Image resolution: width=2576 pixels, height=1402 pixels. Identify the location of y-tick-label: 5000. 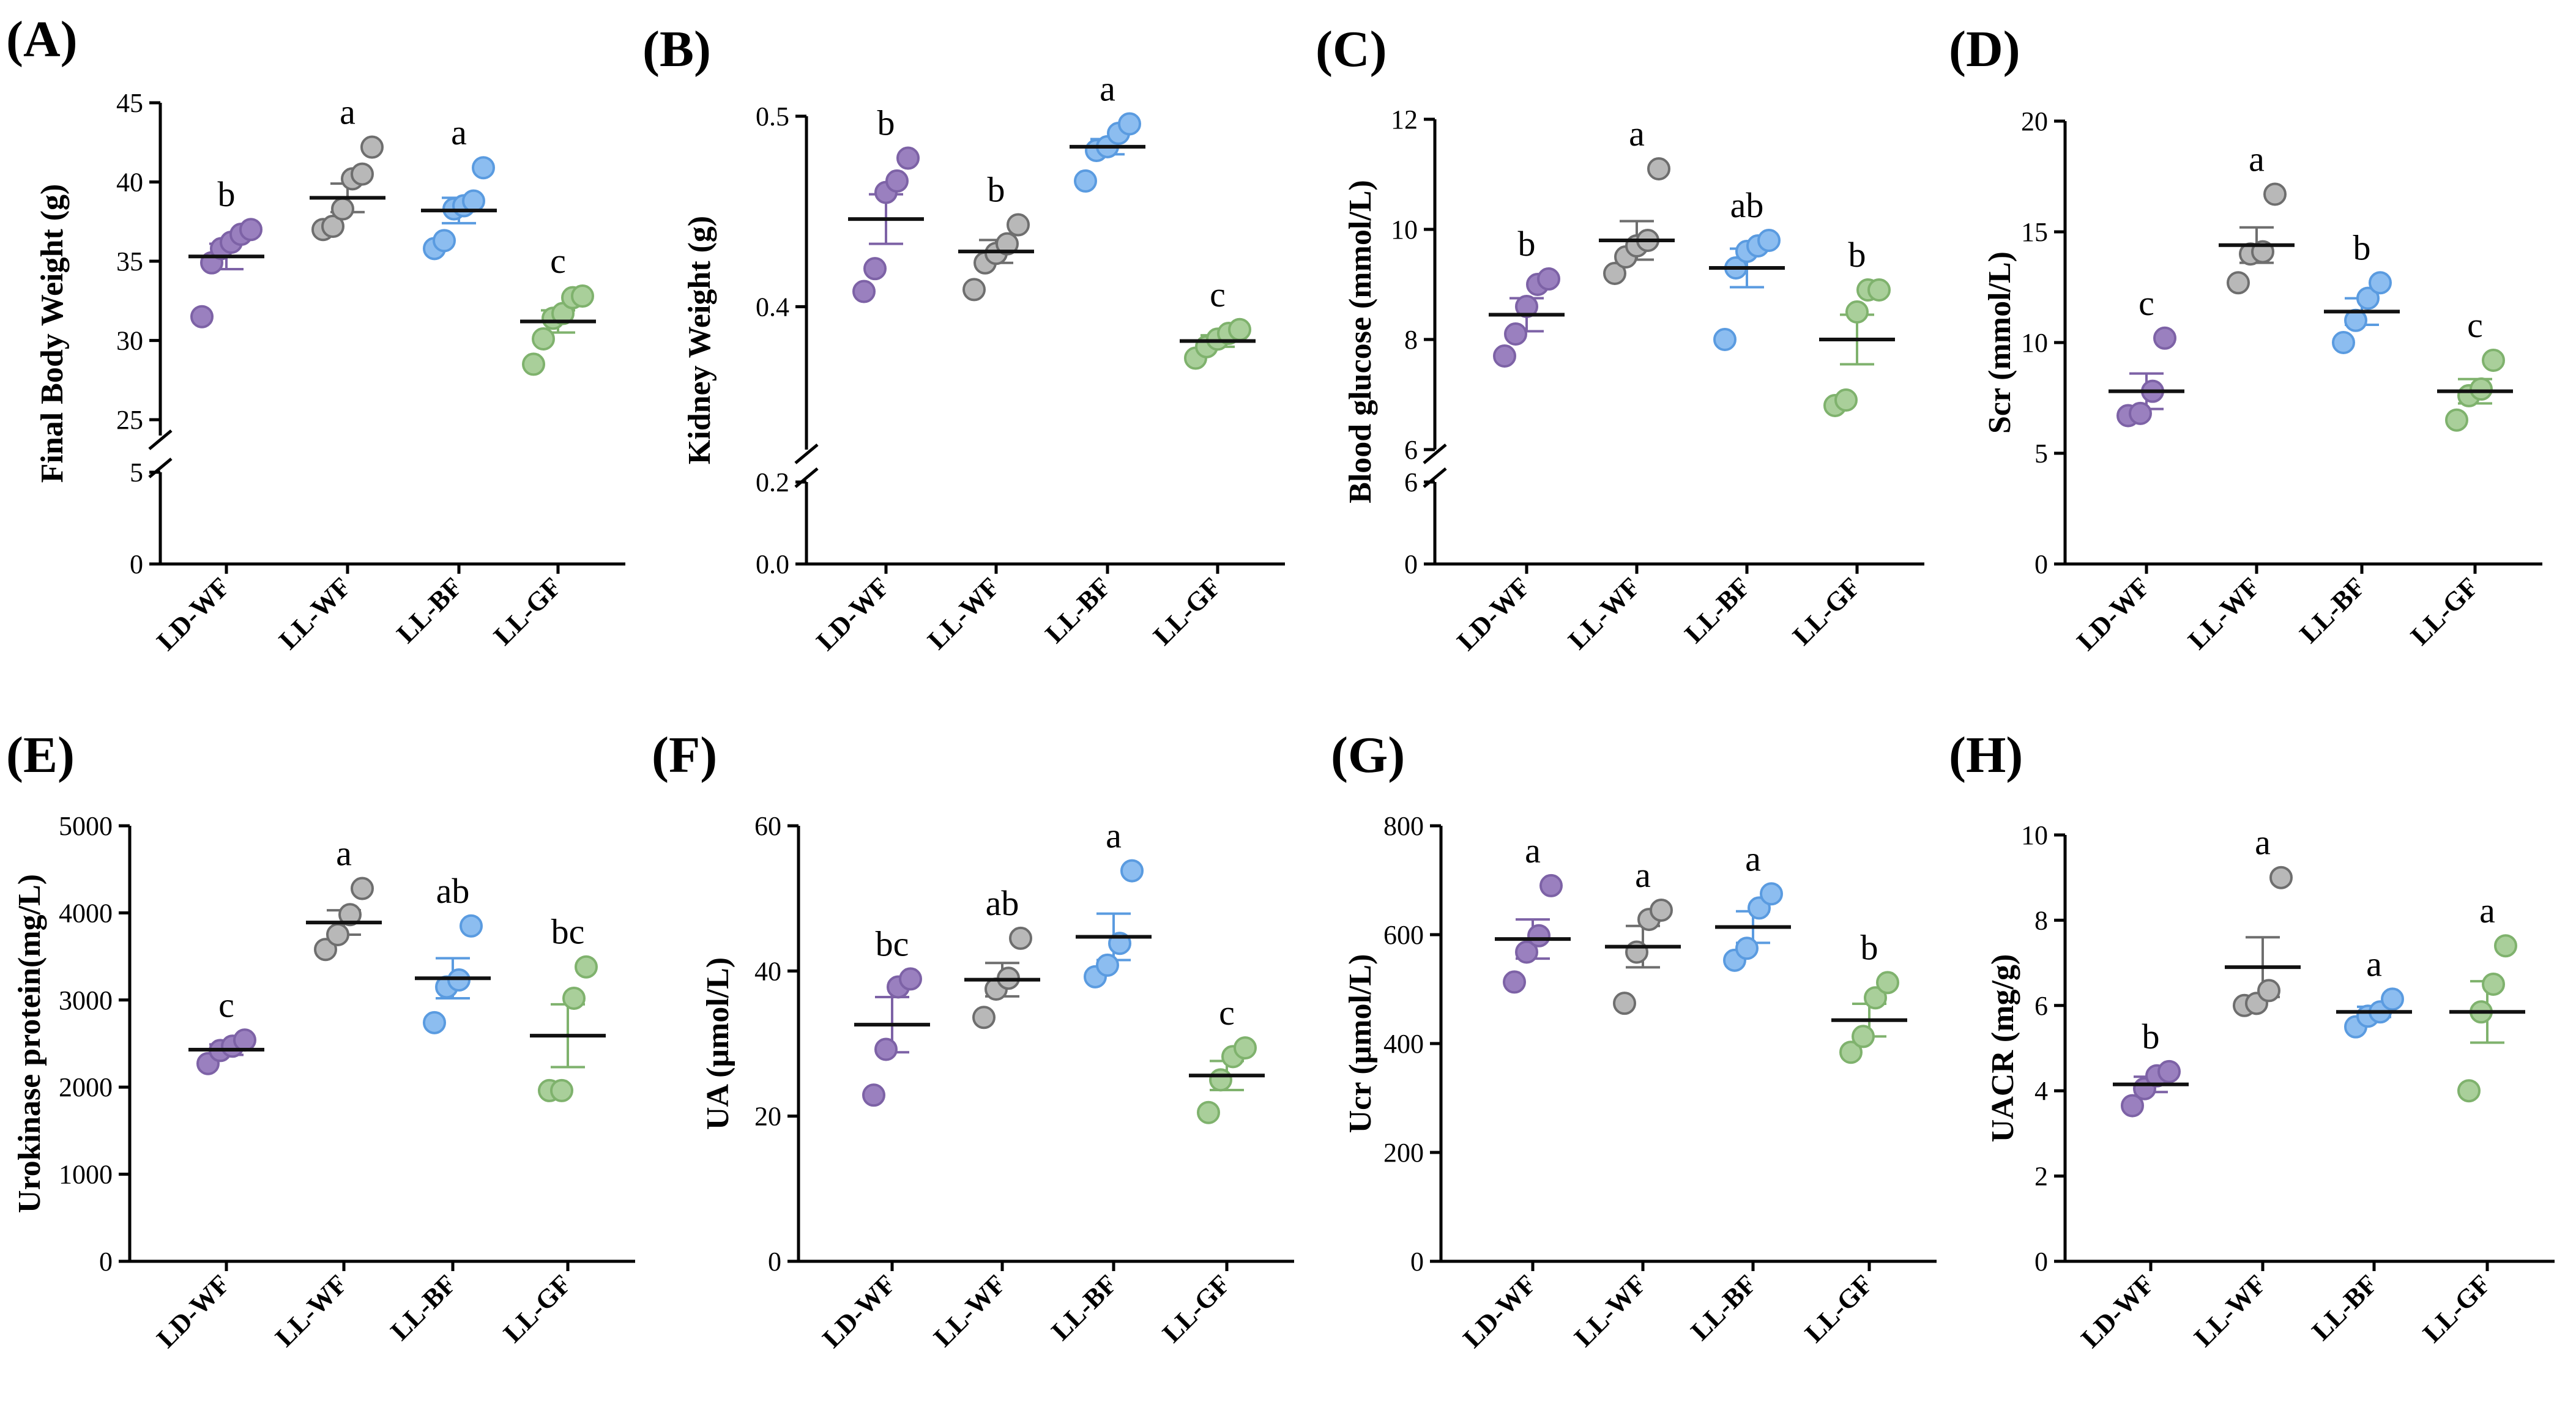
(86, 826).